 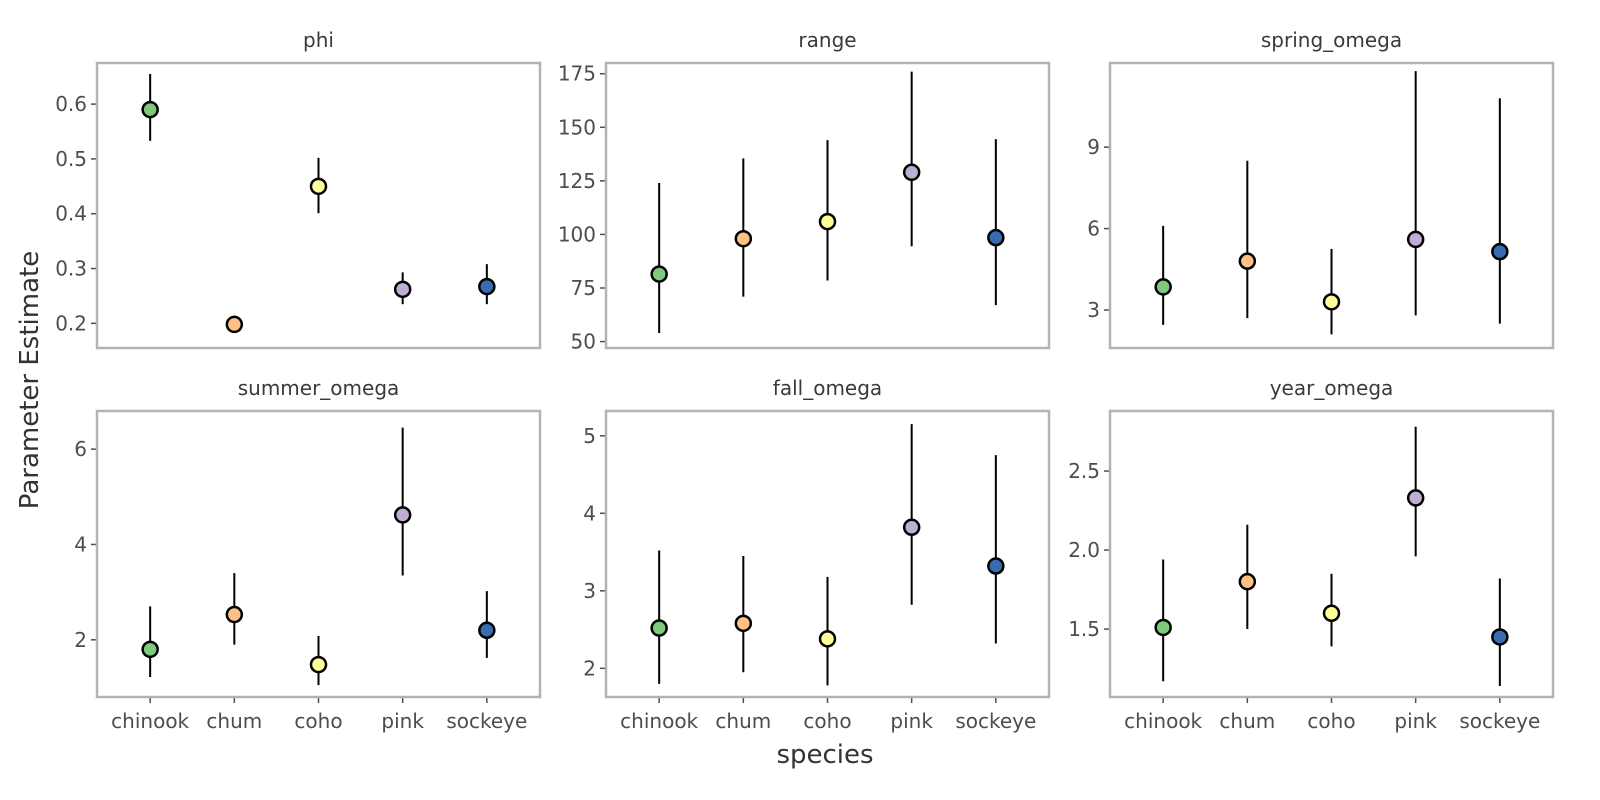 I want to click on y-tick-label: 2.0, so click(x=1084, y=550).